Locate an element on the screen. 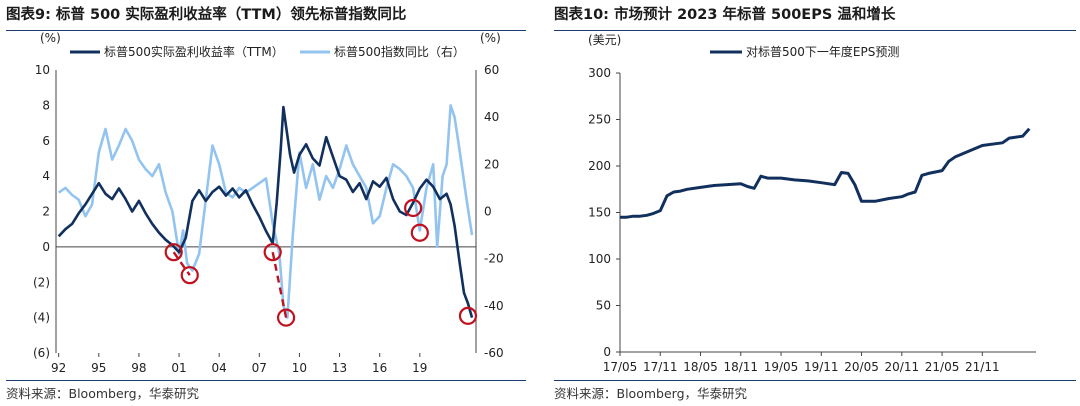 The width and height of the screenshot is (1080, 406). x-tick-label: 18/05 is located at coordinates (700, 367).